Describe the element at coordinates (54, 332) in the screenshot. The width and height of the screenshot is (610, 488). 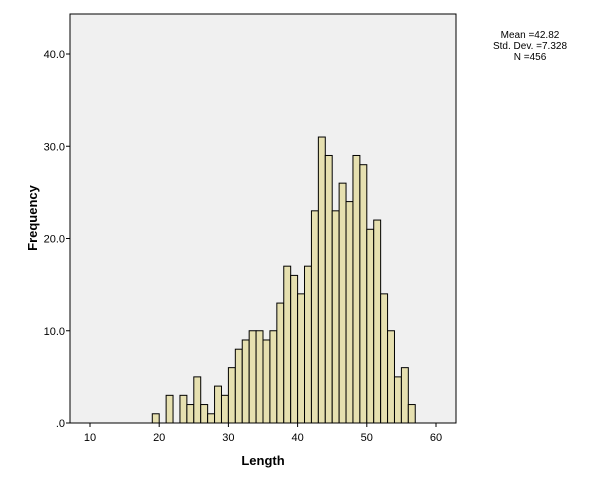
I see `y-tick-label: 10.0` at that location.